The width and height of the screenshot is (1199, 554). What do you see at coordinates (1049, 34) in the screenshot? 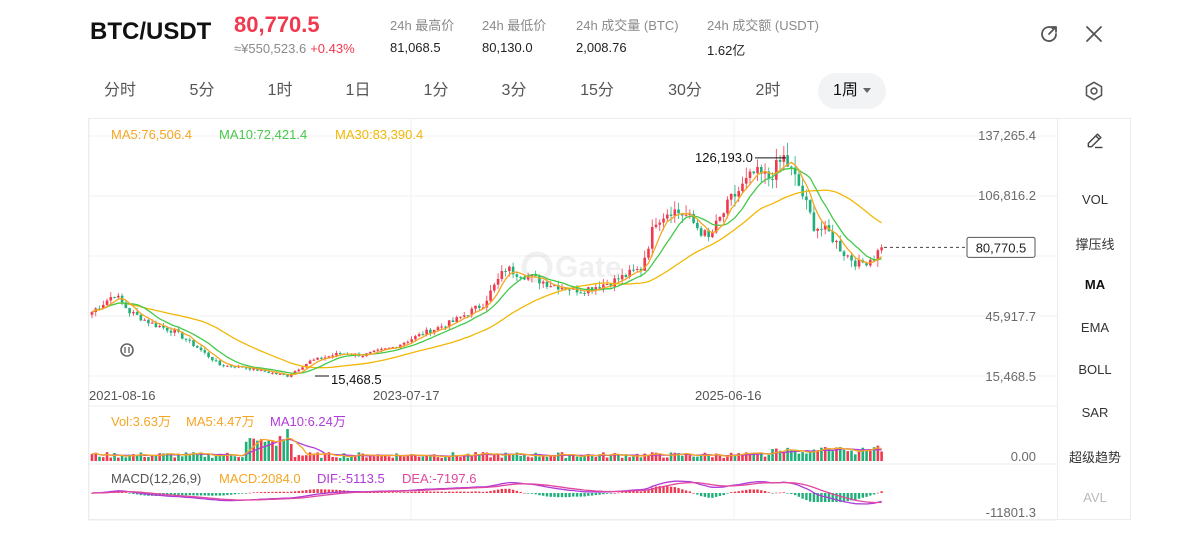
I see `refresh-link-icon` at bounding box center [1049, 34].